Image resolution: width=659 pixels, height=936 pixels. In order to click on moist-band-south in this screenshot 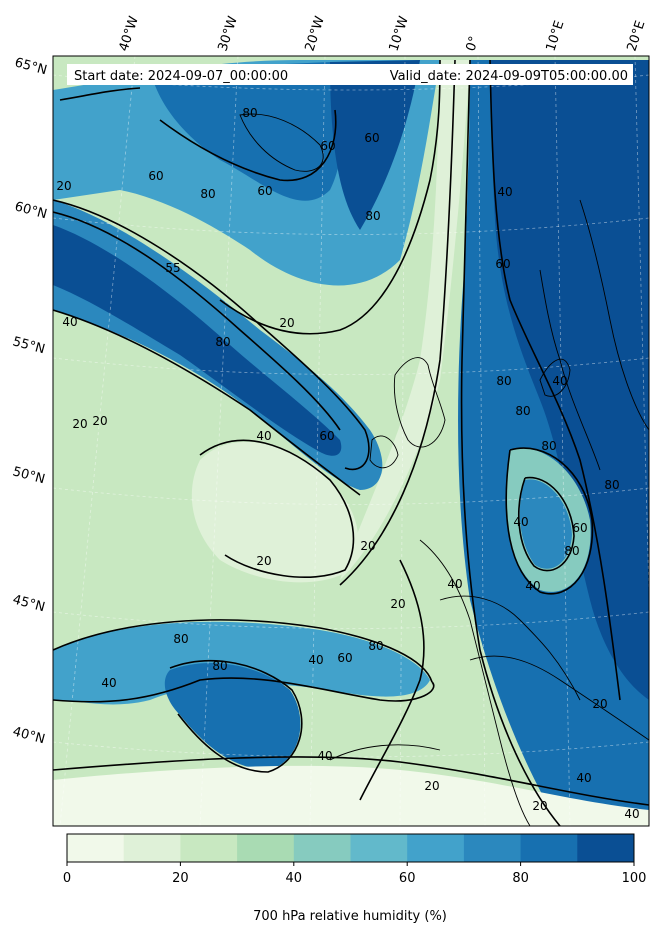, I will do `click(241, 663)`.